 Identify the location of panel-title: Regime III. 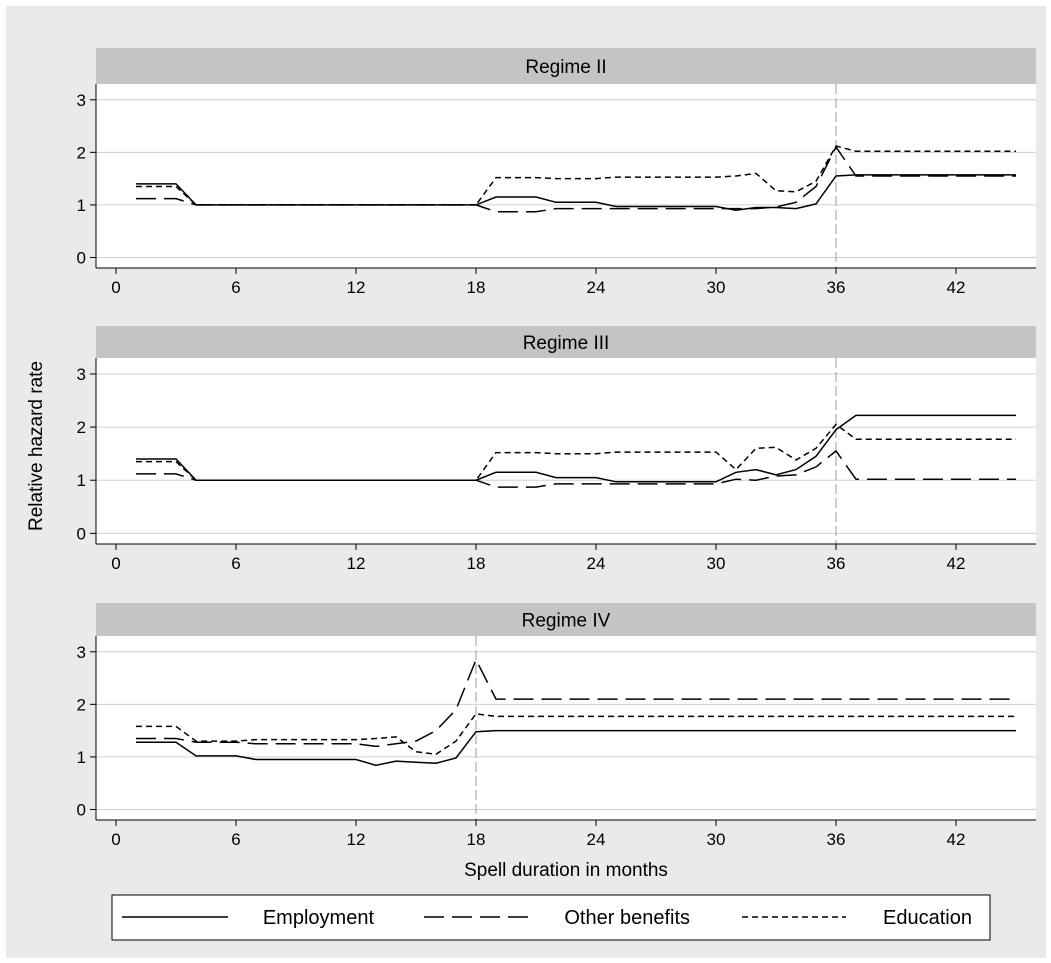
(566, 343).